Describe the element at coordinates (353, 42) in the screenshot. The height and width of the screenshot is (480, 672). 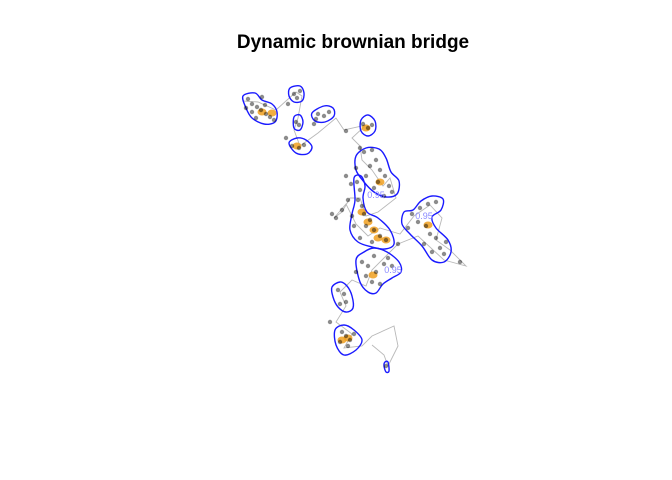
I see `chart-title: Dynamic brownian bridge` at that location.